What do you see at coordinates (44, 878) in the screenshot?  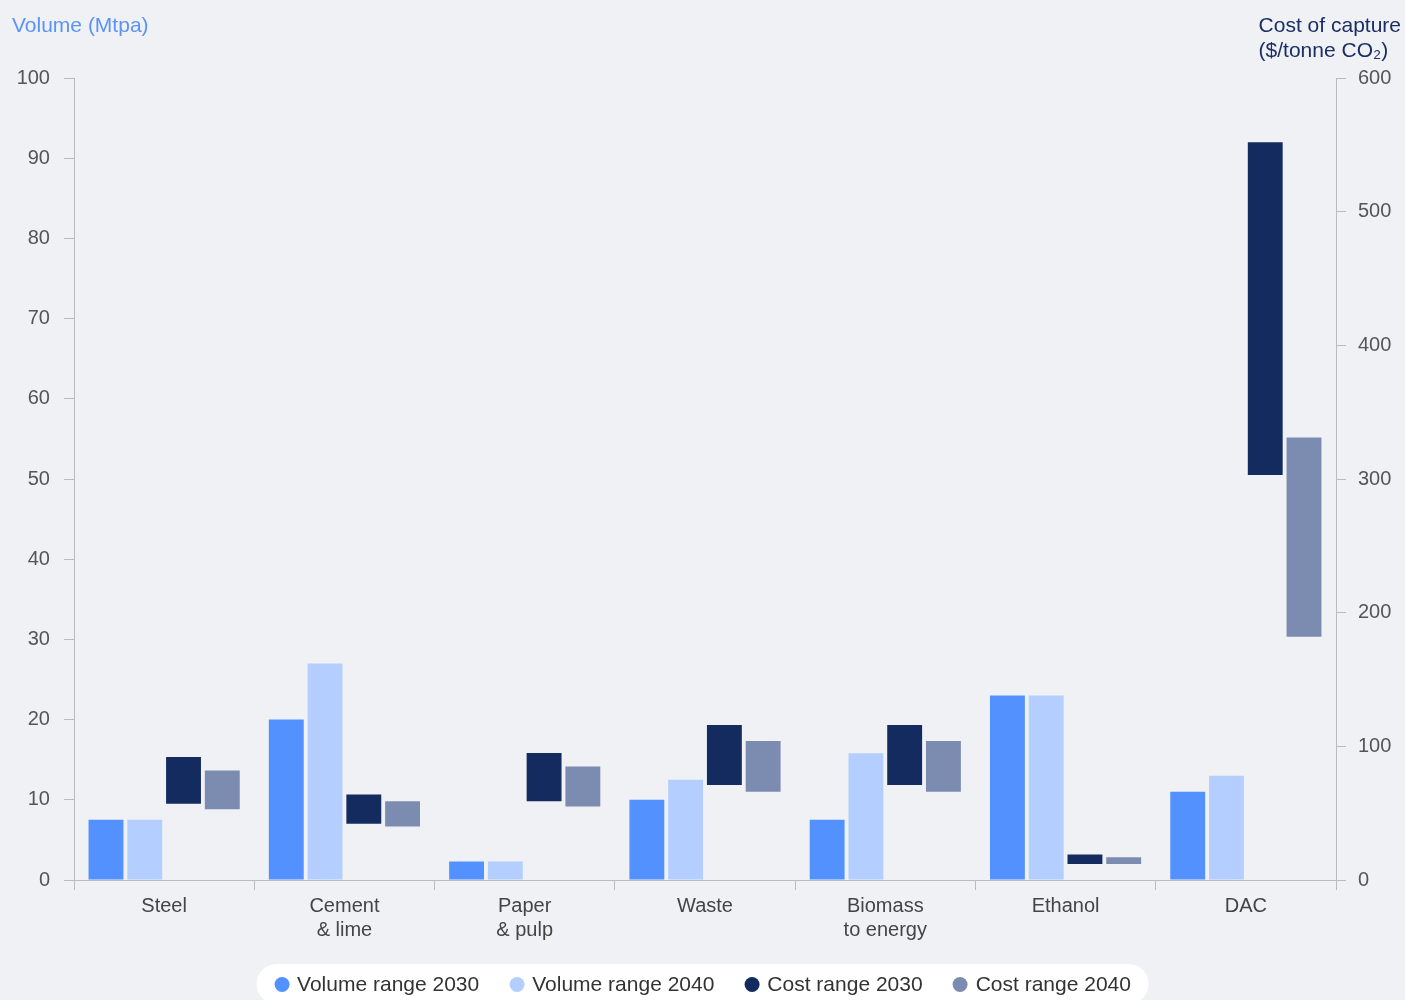 I see `y-tick-label: 0` at bounding box center [44, 878].